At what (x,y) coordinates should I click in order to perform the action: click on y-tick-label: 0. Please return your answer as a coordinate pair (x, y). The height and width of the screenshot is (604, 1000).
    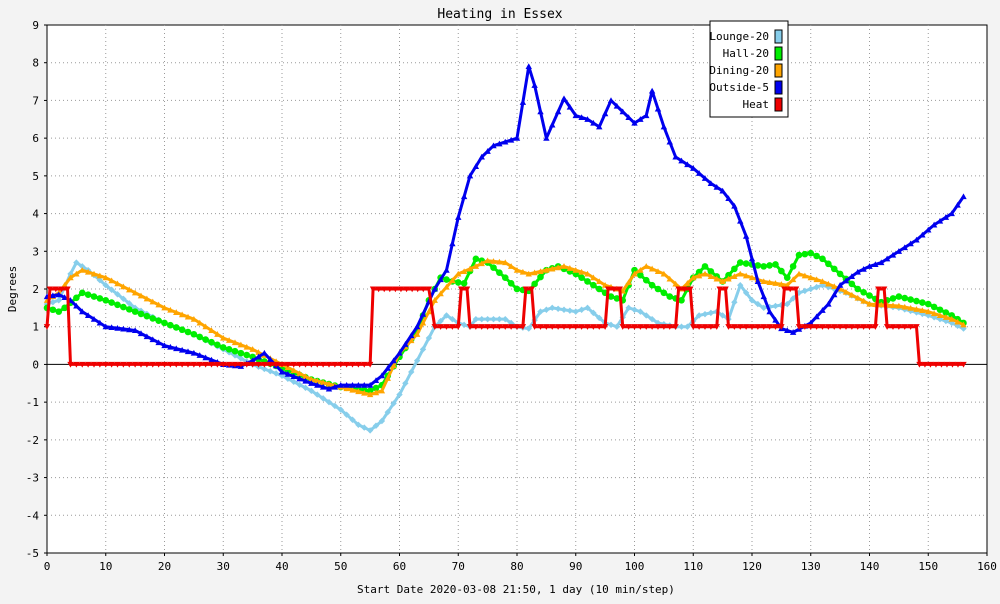
    Looking at the image, I should click on (35, 364).